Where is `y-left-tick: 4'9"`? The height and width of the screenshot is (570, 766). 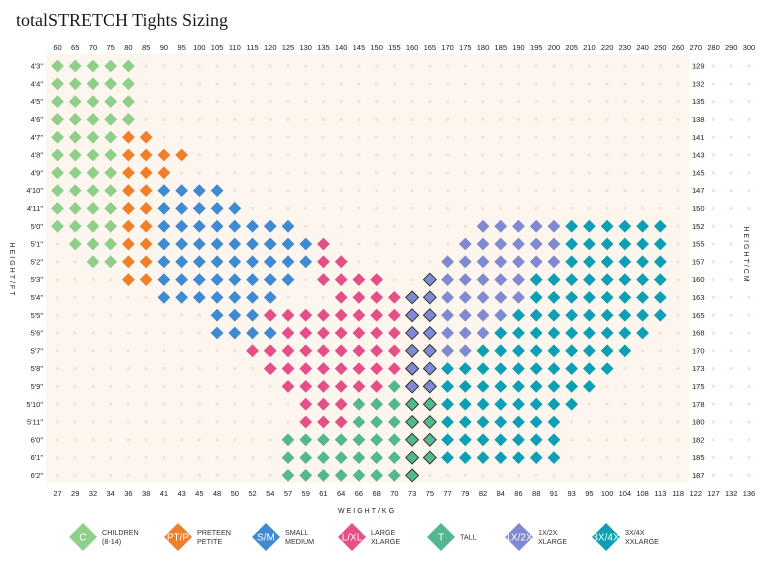 y-left-tick: 4'9" is located at coordinates (37, 172).